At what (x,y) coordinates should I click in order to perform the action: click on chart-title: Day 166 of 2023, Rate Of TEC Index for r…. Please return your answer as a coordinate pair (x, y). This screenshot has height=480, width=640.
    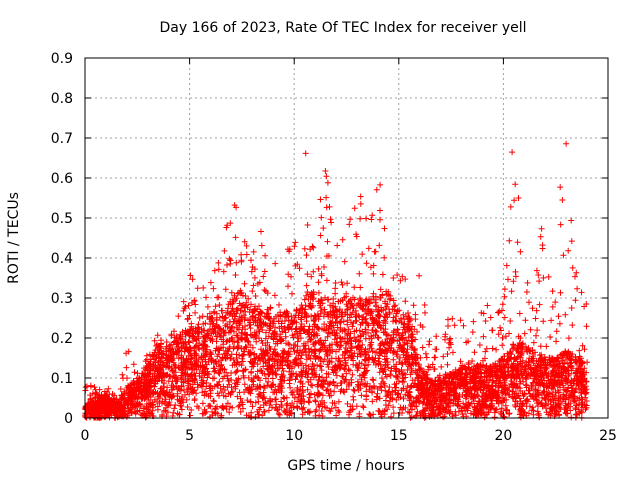
    Looking at the image, I should click on (342, 28).